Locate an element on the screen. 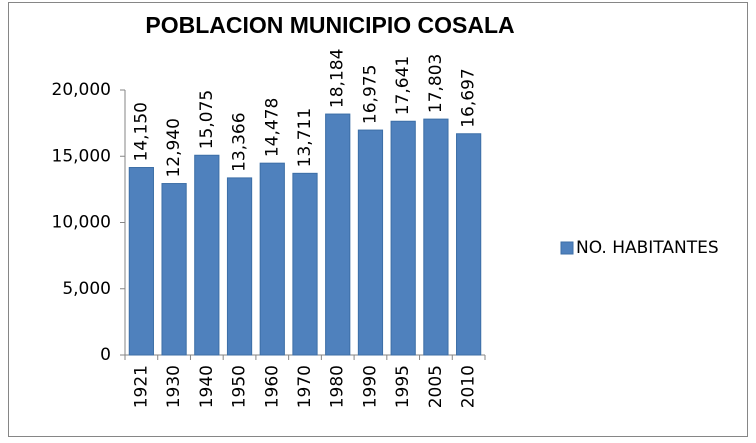 The width and height of the screenshot is (756, 443). data-label: 13,366 is located at coordinates (240, 141).